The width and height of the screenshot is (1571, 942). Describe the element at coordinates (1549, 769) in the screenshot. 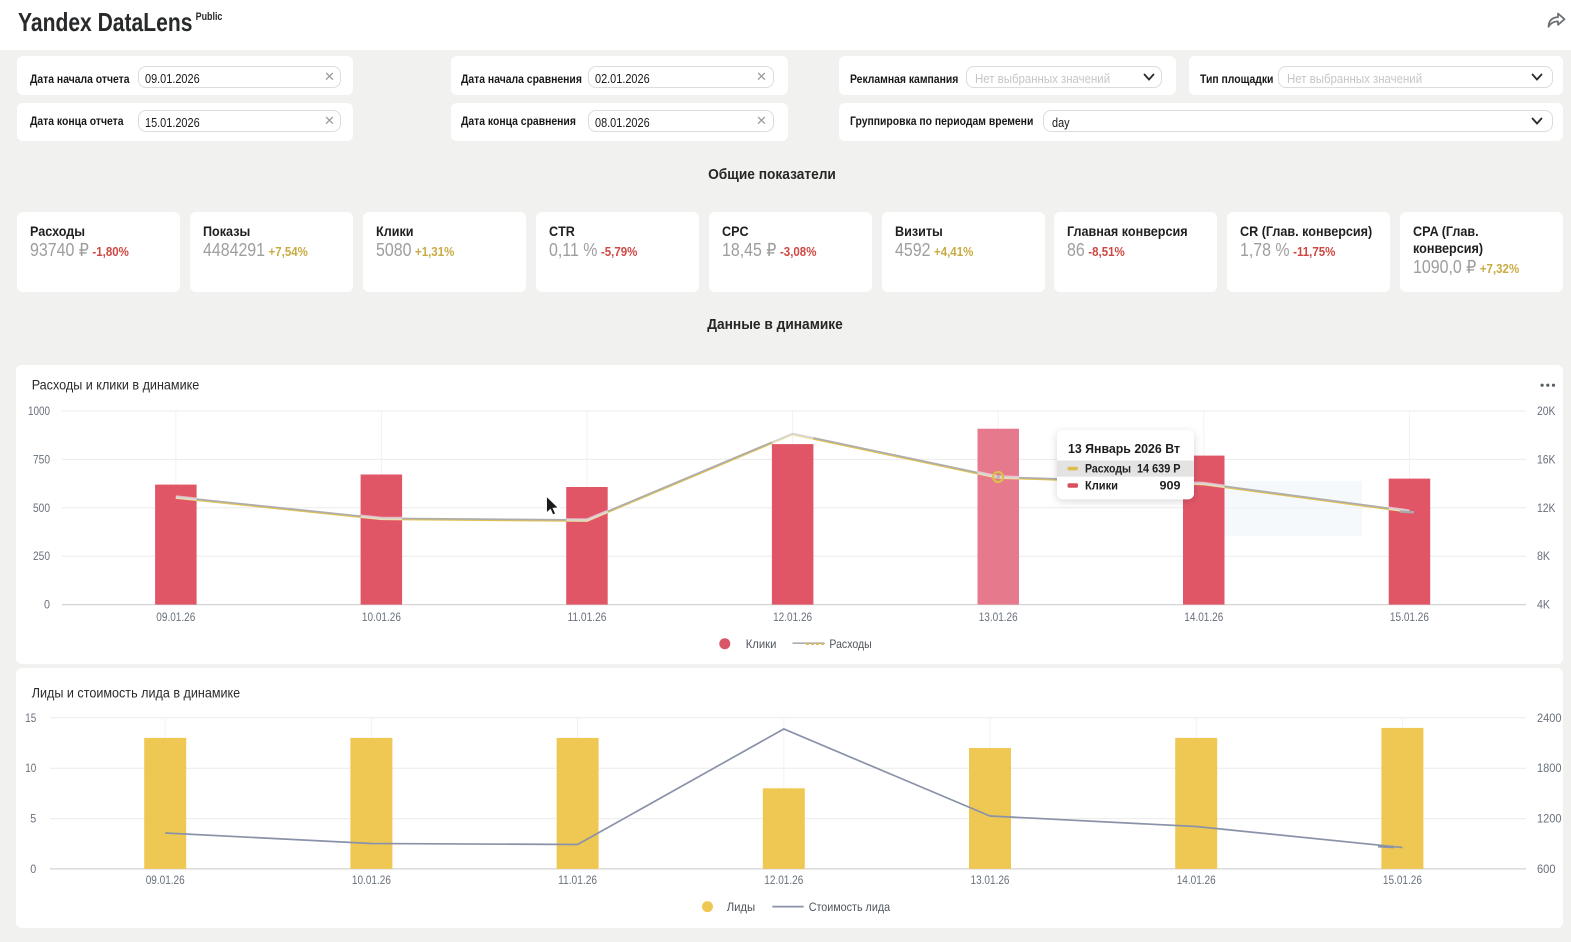

I see `svg-text: 1800` at that location.